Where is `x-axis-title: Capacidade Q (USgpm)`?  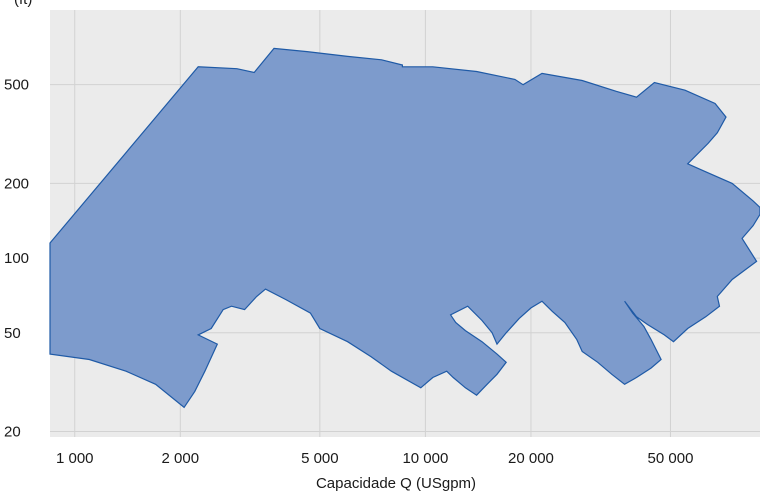
x-axis-title: Capacidade Q (USgpm) is located at coordinates (396, 483).